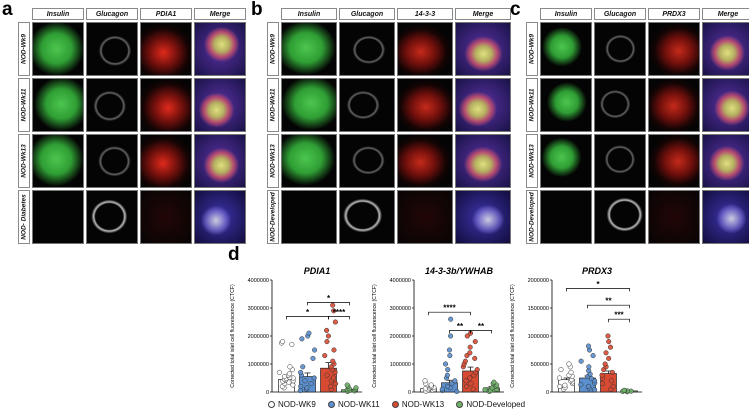  I want to click on panel-c-row-label-3: NOD-Developed, so click(532, 217).